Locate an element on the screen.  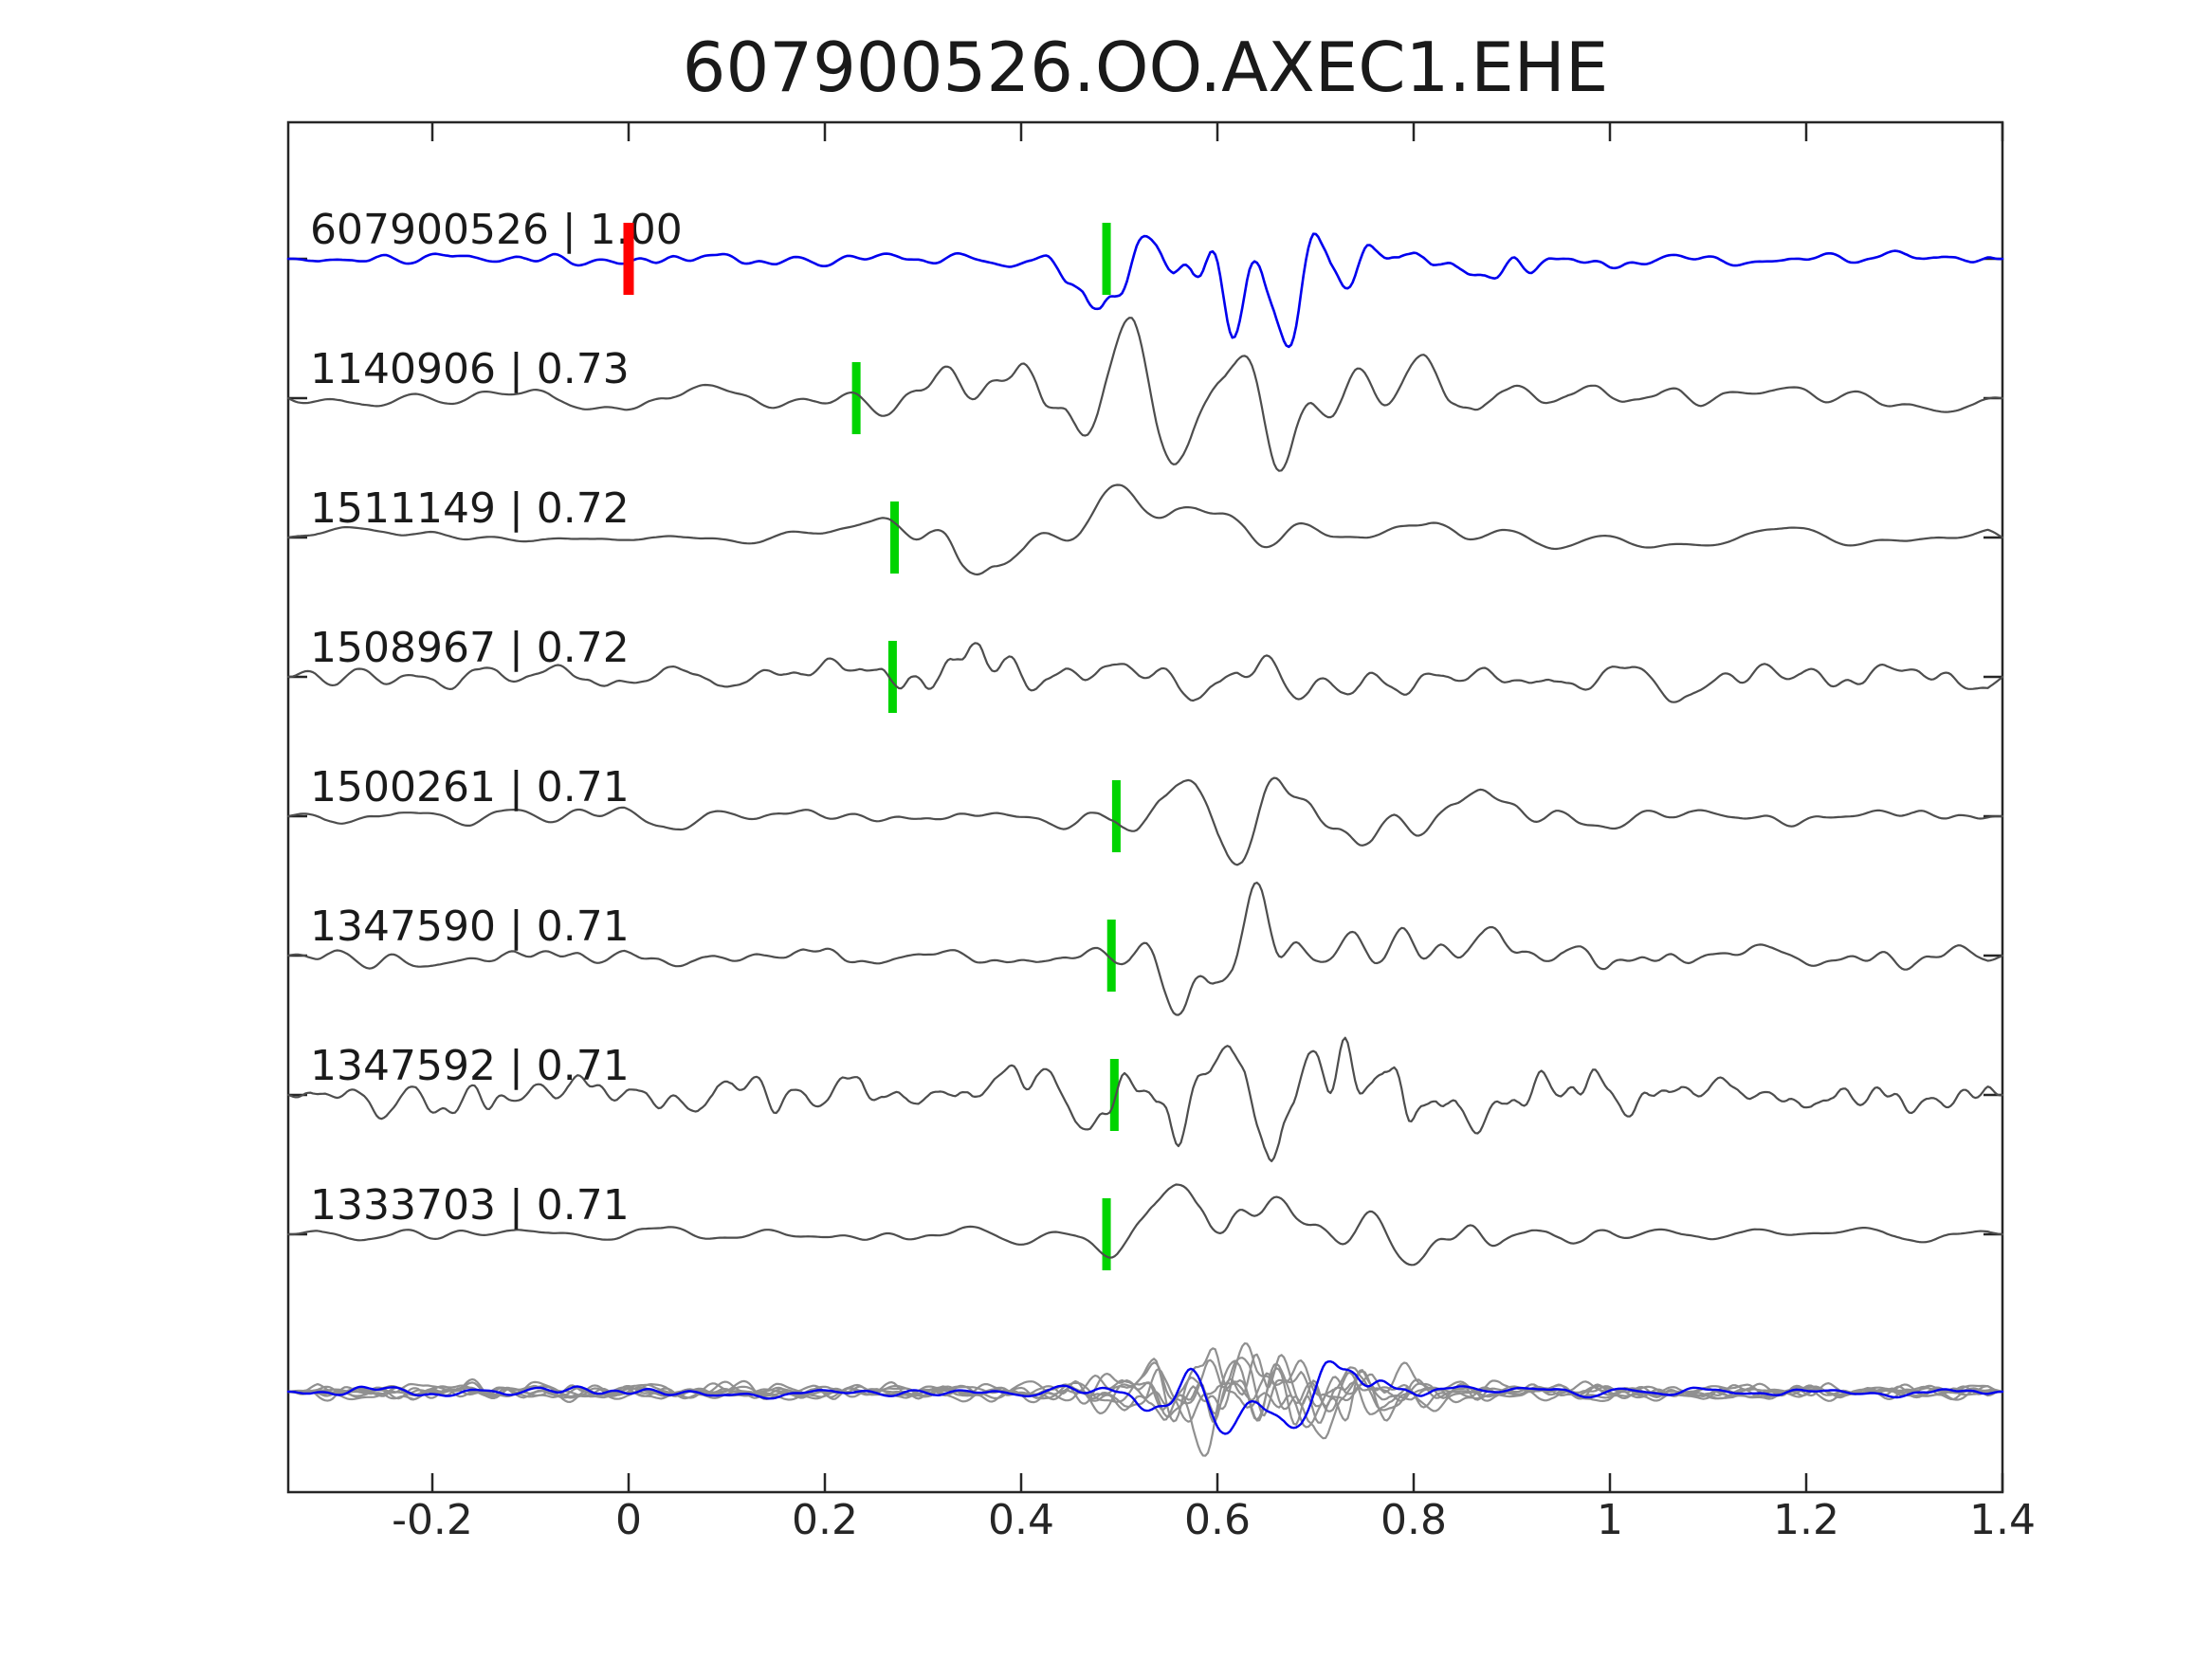
x-tick-label-1.2: 1.2 is located at coordinates (1806, 1520).